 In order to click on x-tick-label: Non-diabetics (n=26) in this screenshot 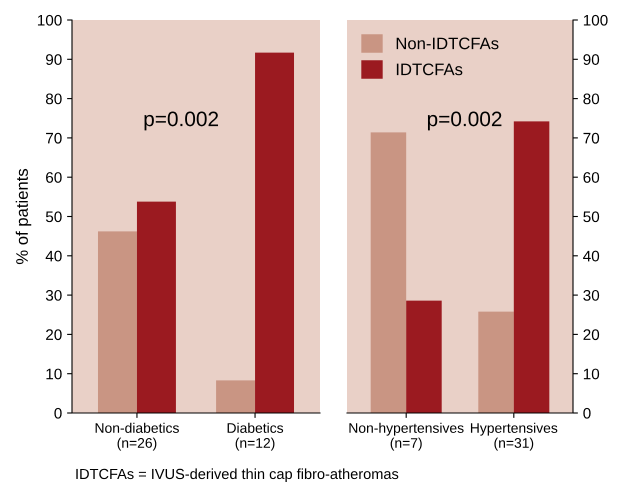, I will do `click(137, 436)`.